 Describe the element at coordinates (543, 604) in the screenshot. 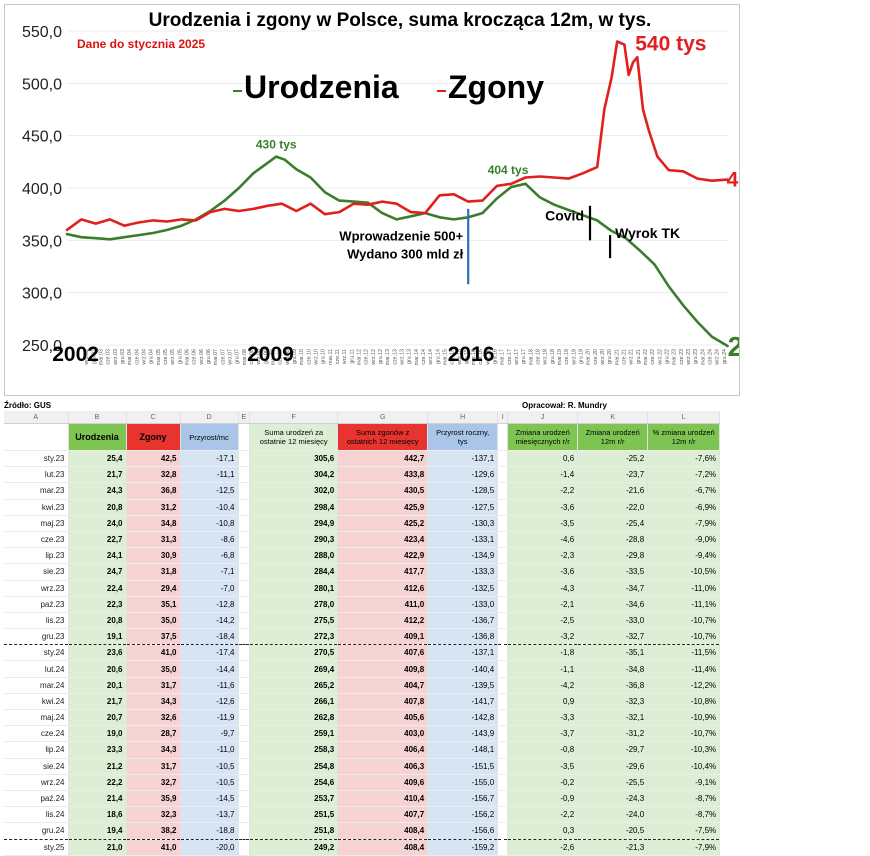

I see `table-cell: -2,1` at that location.